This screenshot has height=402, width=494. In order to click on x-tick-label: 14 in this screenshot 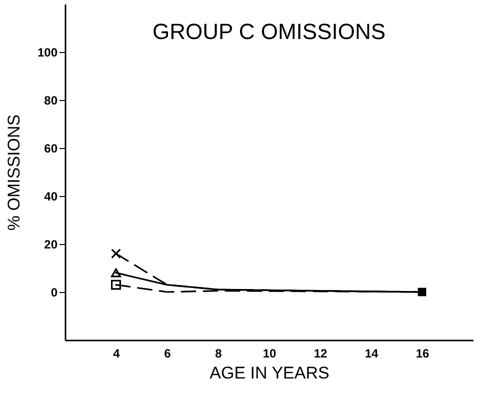, I will do `click(371, 353)`.